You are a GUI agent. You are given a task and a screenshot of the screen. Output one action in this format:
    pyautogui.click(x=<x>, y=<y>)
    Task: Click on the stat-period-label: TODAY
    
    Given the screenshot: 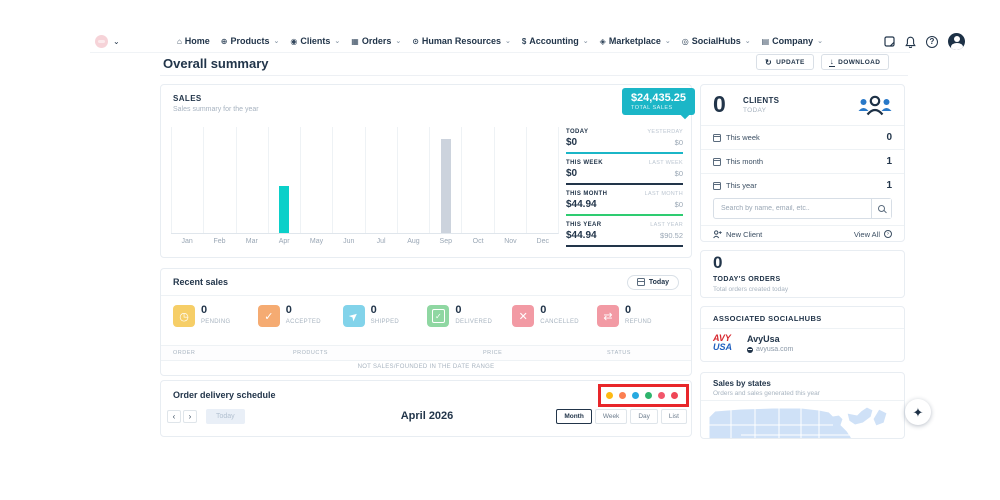 What is the action you would take?
    pyautogui.click(x=577, y=132)
    